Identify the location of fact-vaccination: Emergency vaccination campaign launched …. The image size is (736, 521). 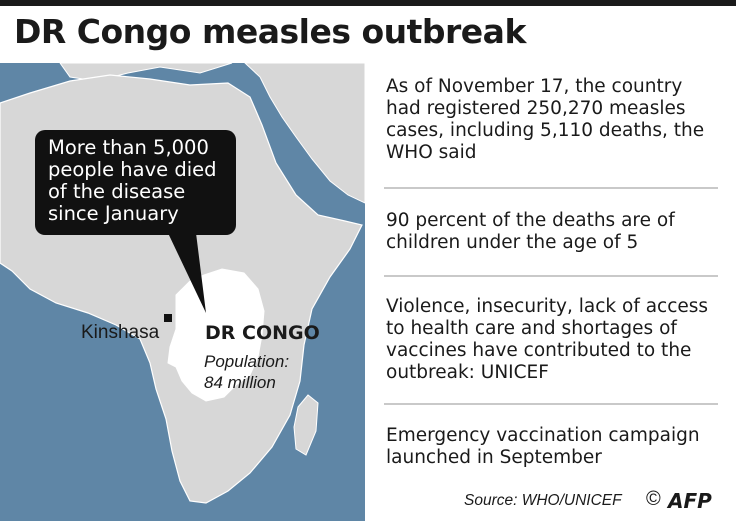
(543, 446).